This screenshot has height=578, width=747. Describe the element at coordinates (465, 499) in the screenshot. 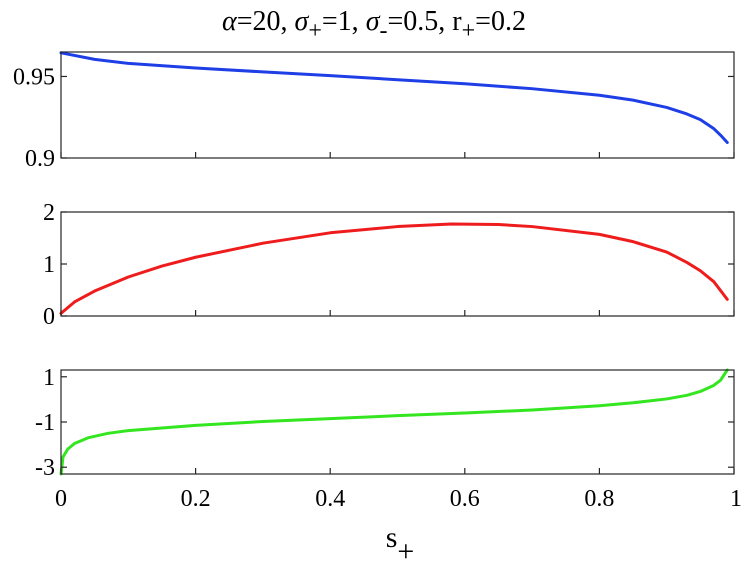

I see `x-tick-label: 0.6` at that location.